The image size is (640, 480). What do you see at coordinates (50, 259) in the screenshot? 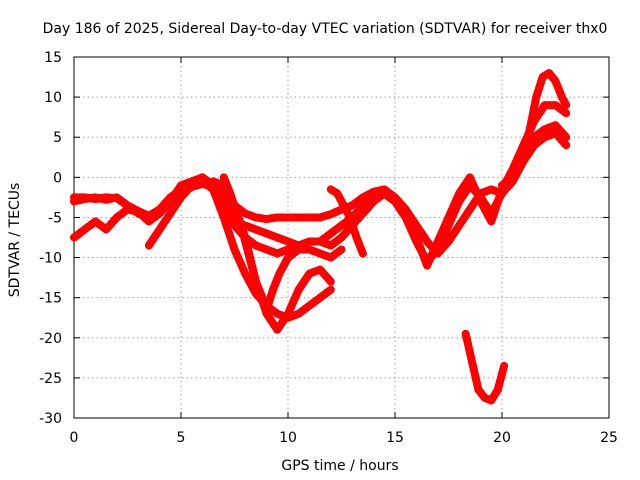
I see `y-tick-label: -10` at bounding box center [50, 259].